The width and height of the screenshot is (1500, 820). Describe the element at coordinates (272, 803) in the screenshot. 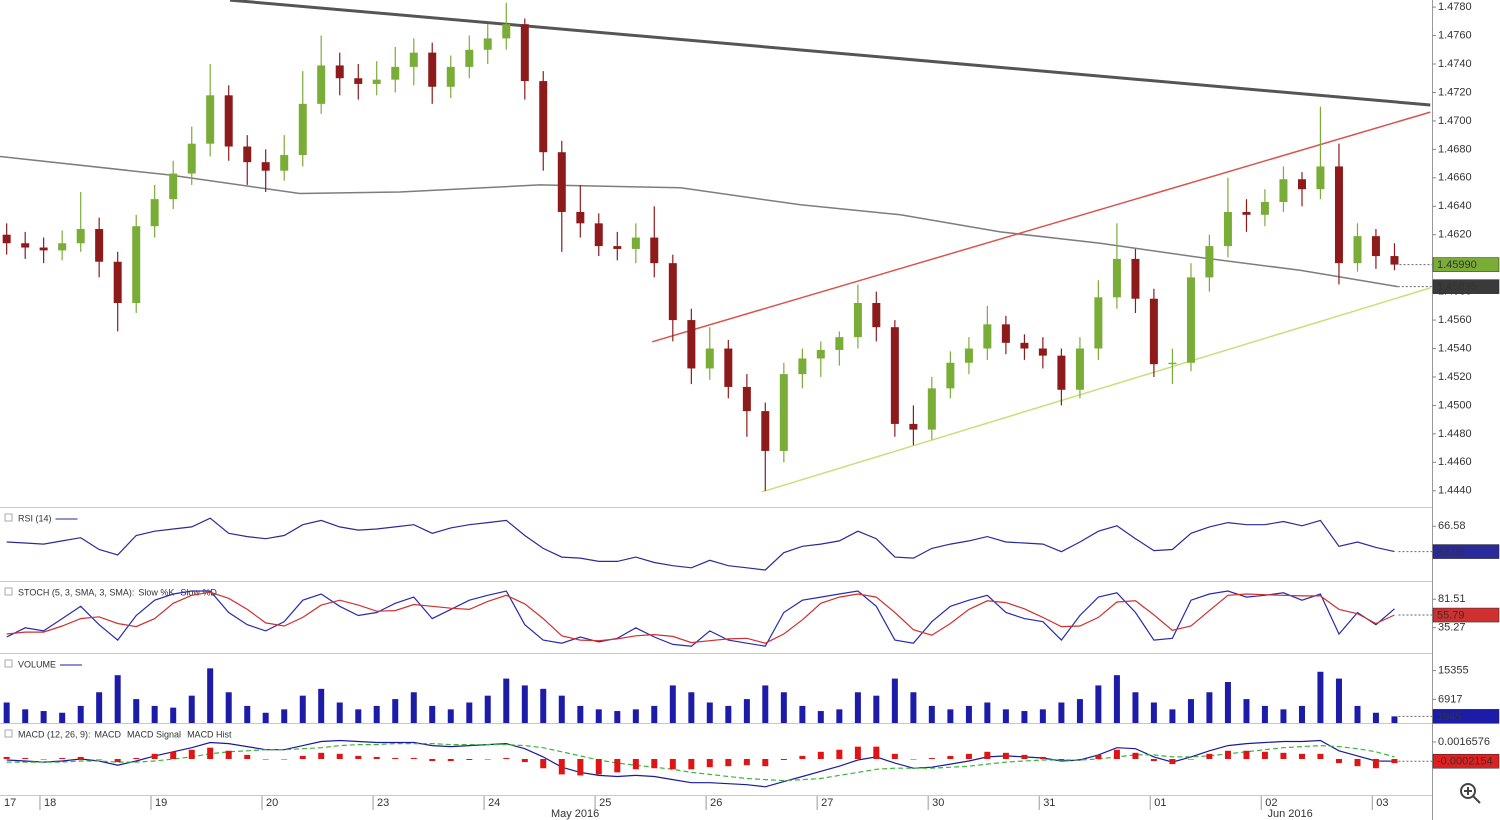

I see `x-tick-label: 20` at that location.